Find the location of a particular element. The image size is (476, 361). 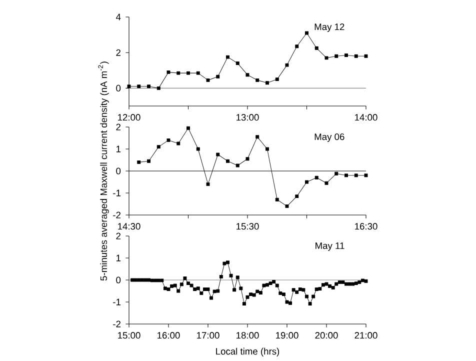

x-tick-label: 21:00 is located at coordinates (366, 335).